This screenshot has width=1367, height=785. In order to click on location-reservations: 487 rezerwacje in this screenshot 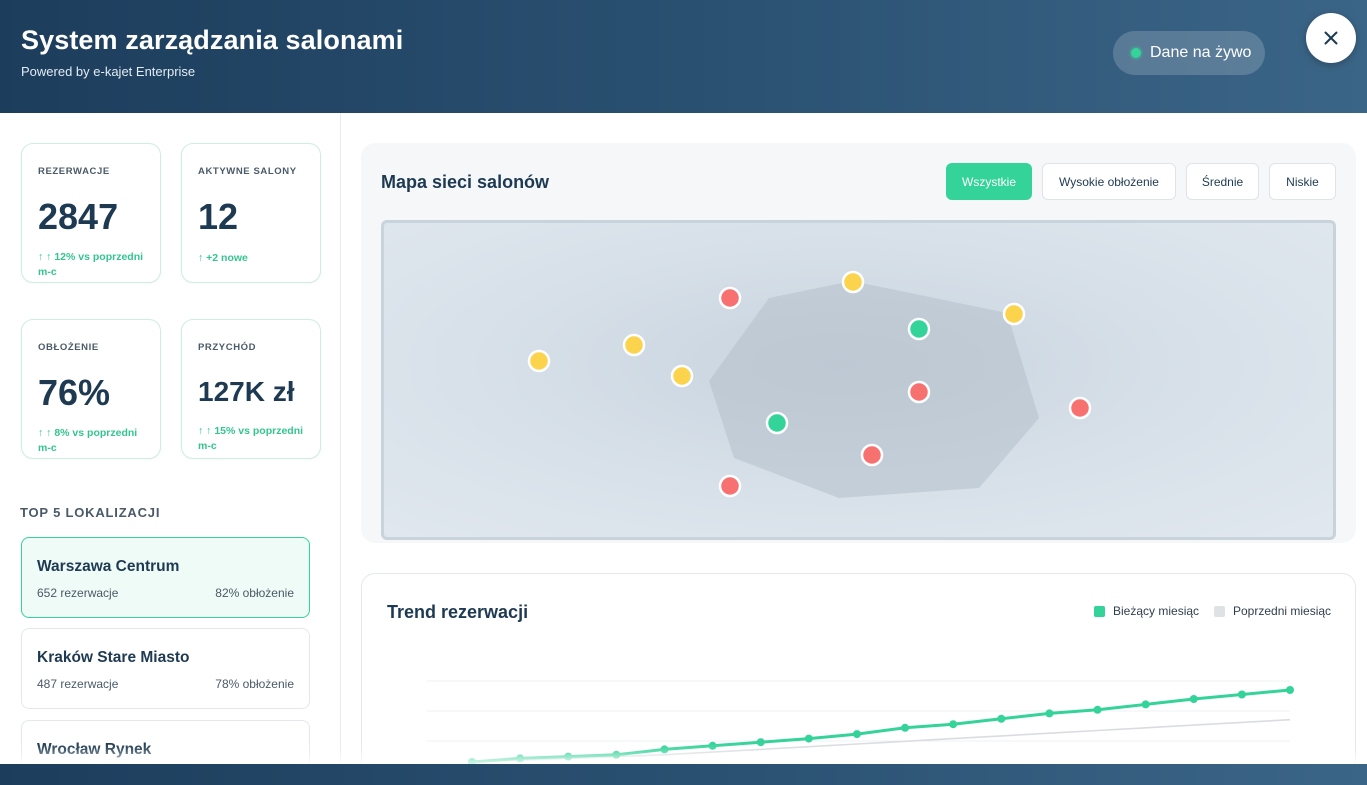, I will do `click(78, 684)`.